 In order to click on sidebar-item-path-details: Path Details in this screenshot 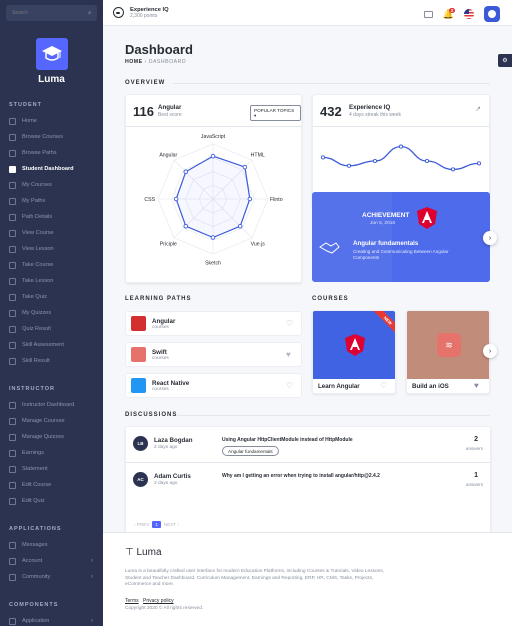, I will do `click(51, 217)`.